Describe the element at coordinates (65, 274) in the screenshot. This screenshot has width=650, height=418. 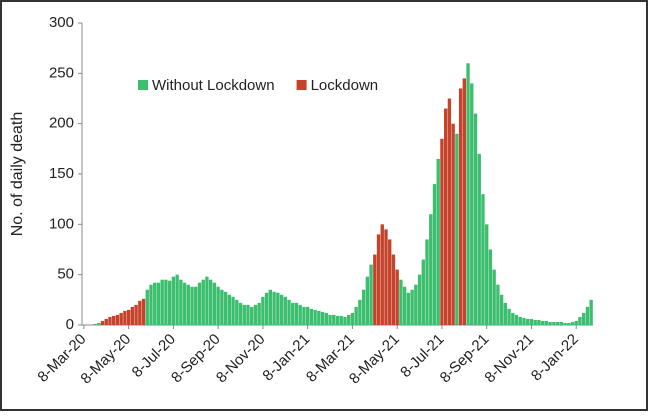
I see `y-tick-label: 50` at that location.